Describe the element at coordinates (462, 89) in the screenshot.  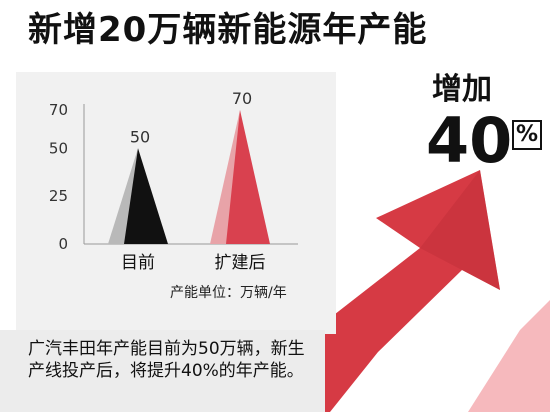
I see `increase-label: 增加` at that location.